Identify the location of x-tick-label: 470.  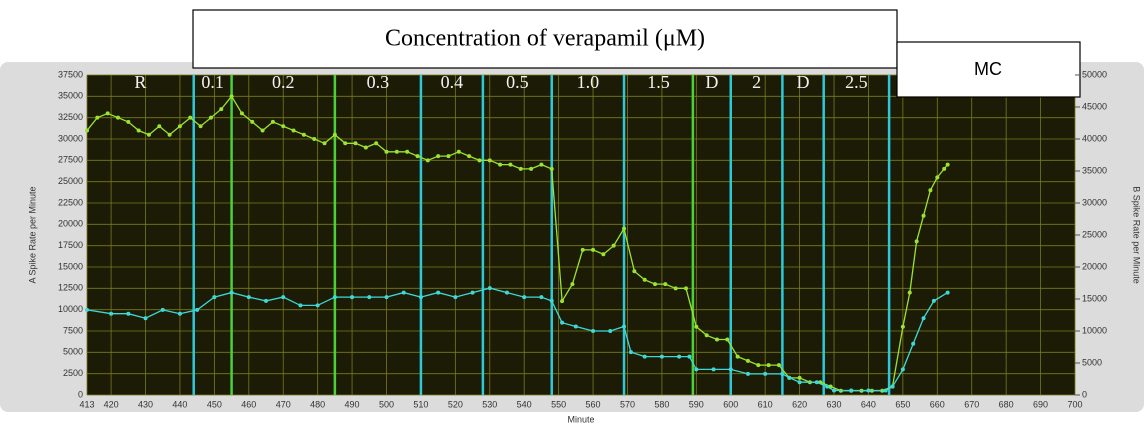
(283, 404).